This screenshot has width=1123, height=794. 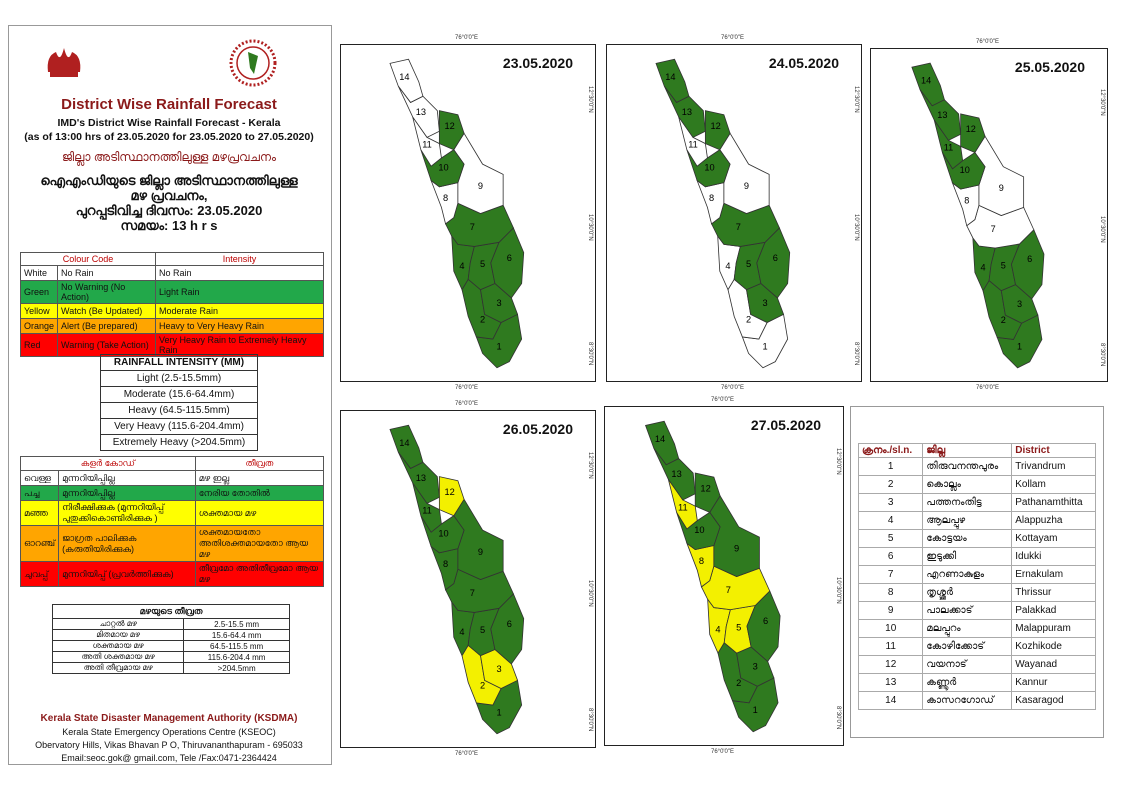 I want to click on colour-intensity: Very Heavy Rain to Extremely Heavy Rain, so click(x=239, y=345).